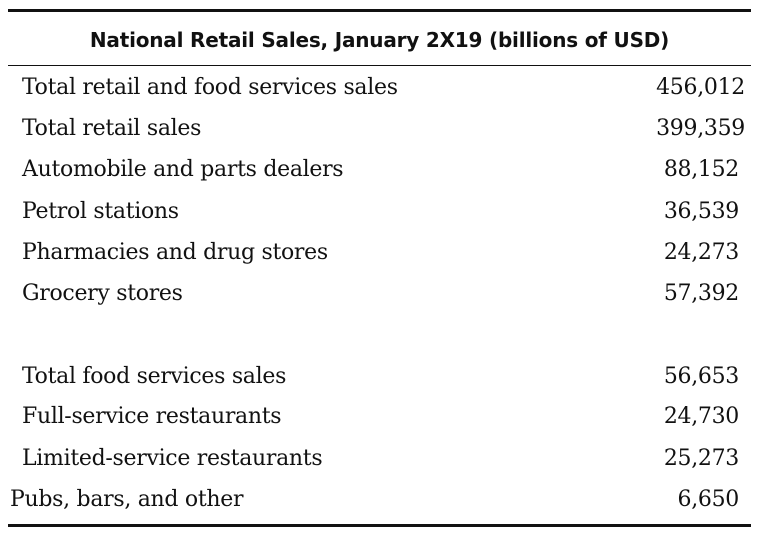 The image size is (758, 536). I want to click on row-label: Total retail sales, so click(112, 128).